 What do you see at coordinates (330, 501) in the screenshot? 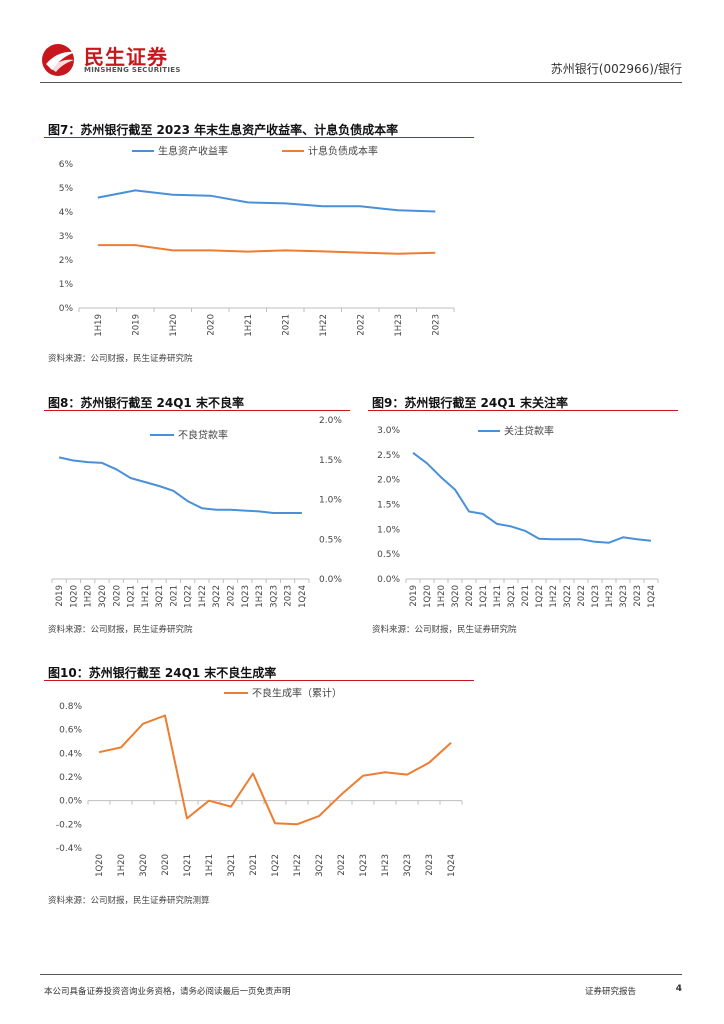
I see `y-tick-label: 1.0%` at bounding box center [330, 501].